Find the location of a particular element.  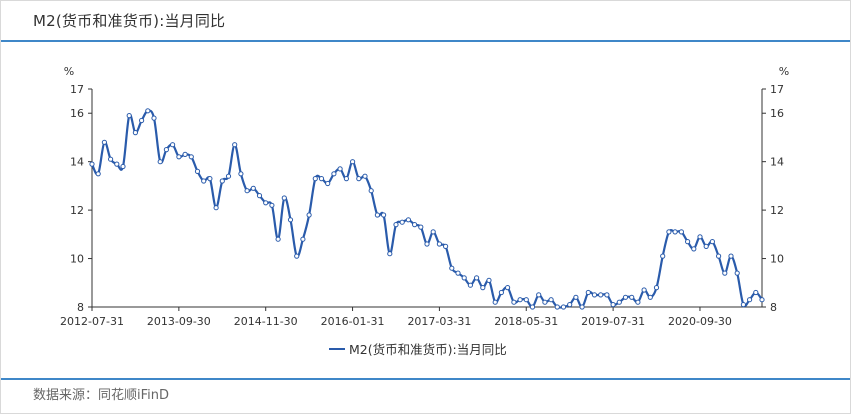

legend-label: M2(货币和准货币):当月同比 is located at coordinates (428, 349).